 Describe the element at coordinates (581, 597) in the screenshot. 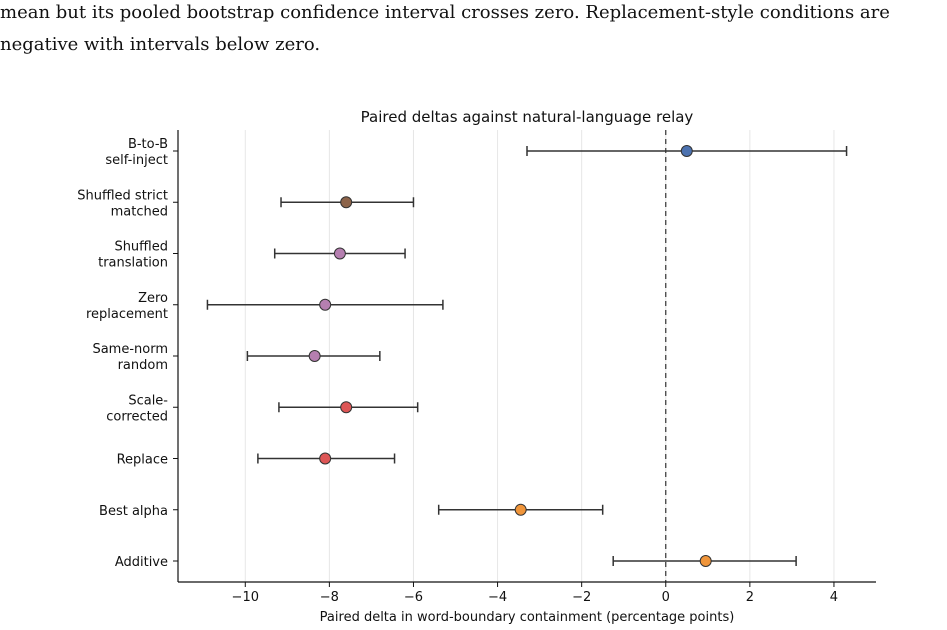

I see `x-tick-label: −2` at that location.